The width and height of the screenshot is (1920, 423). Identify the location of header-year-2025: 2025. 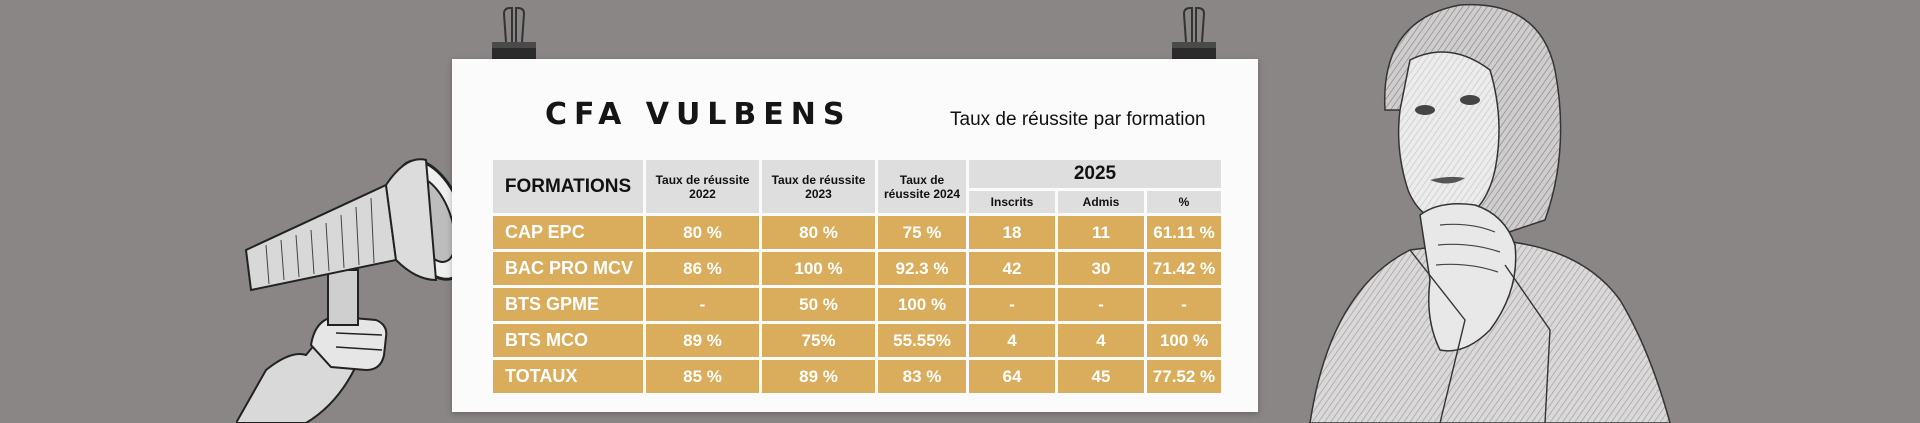
(1095, 174).